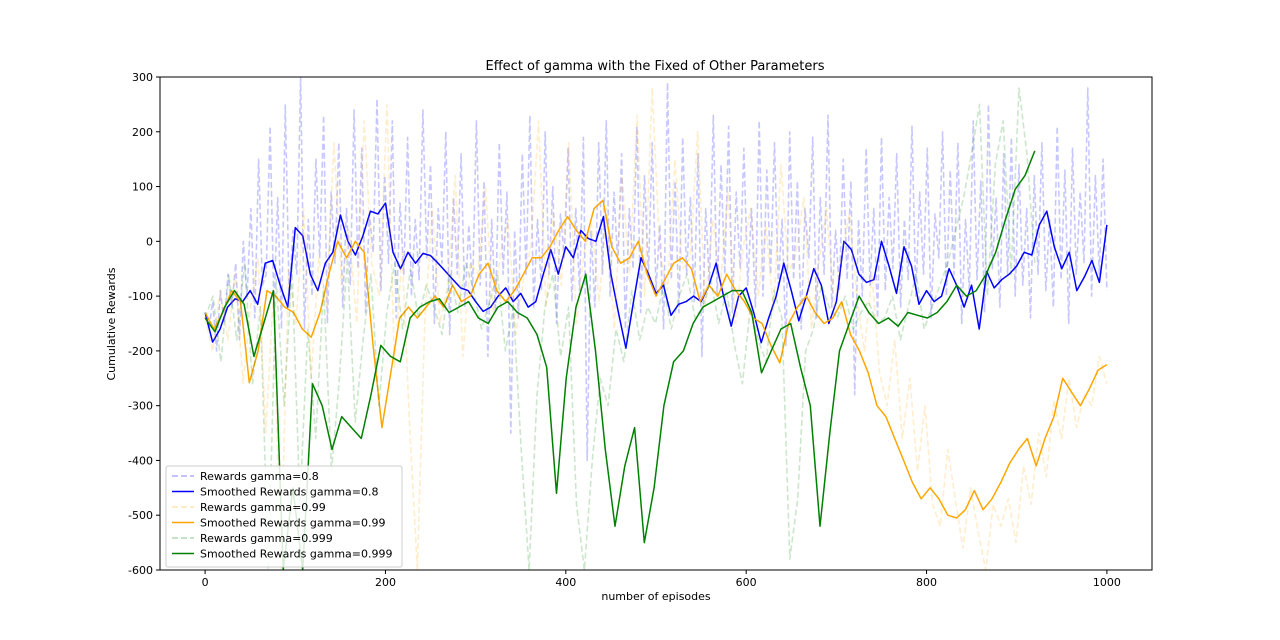 This screenshot has width=1280, height=640. Describe the element at coordinates (140, 460) in the screenshot. I see `y-tick-label-2: -400` at that location.